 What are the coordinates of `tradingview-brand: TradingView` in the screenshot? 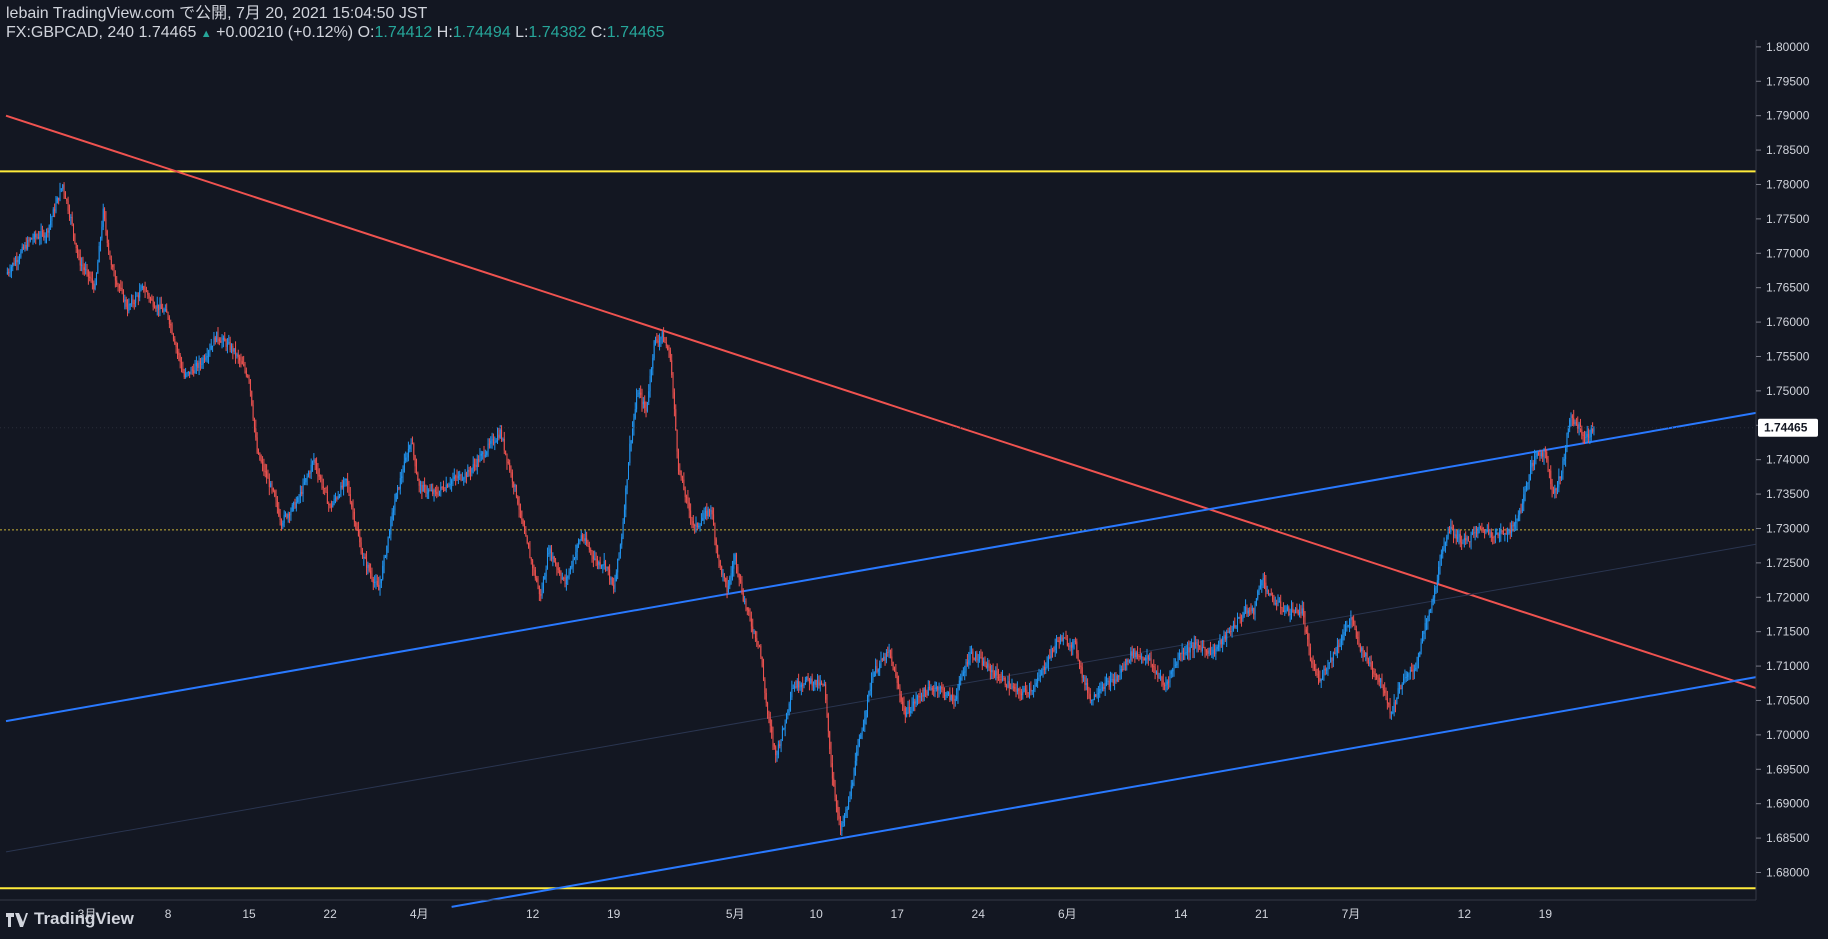 It's located at (70, 919).